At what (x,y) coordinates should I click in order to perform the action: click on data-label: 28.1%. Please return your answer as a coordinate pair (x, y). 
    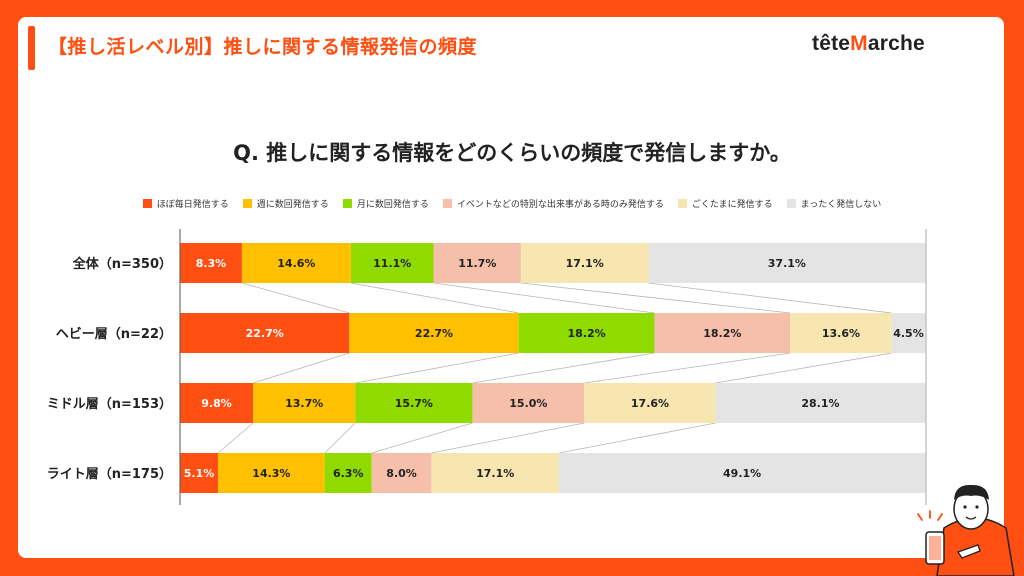
    Looking at the image, I should click on (820, 403).